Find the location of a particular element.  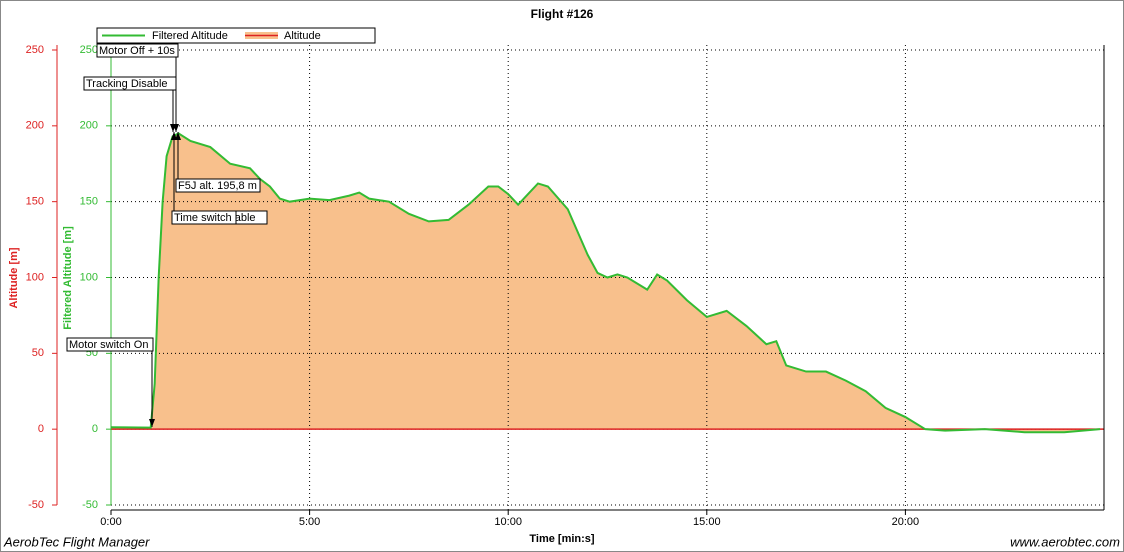

chart-title: Flight #126 is located at coordinates (562, 14).